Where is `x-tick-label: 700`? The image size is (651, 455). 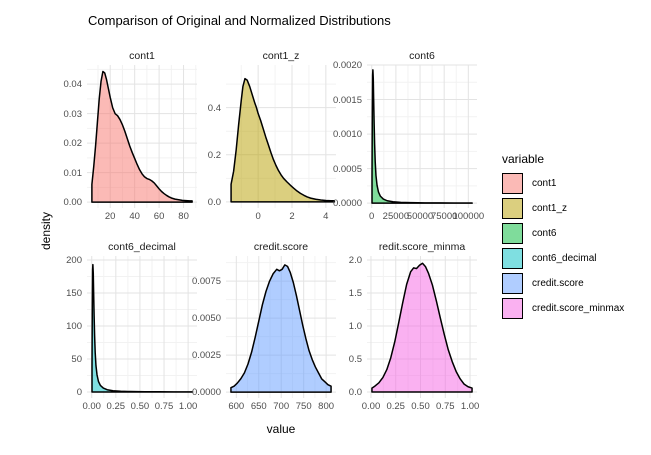
x-tick-label: 700 is located at coordinates (281, 406).